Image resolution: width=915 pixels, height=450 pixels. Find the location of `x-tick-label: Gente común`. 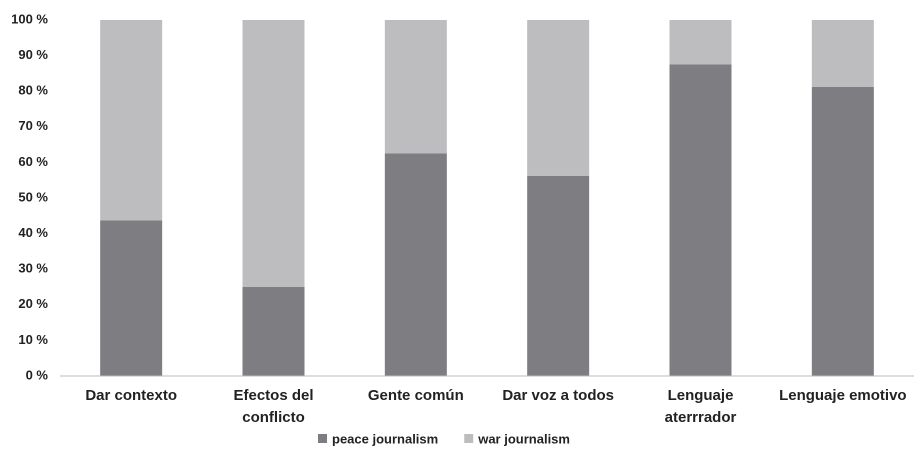

x-tick-label: Gente común is located at coordinates (416, 395).